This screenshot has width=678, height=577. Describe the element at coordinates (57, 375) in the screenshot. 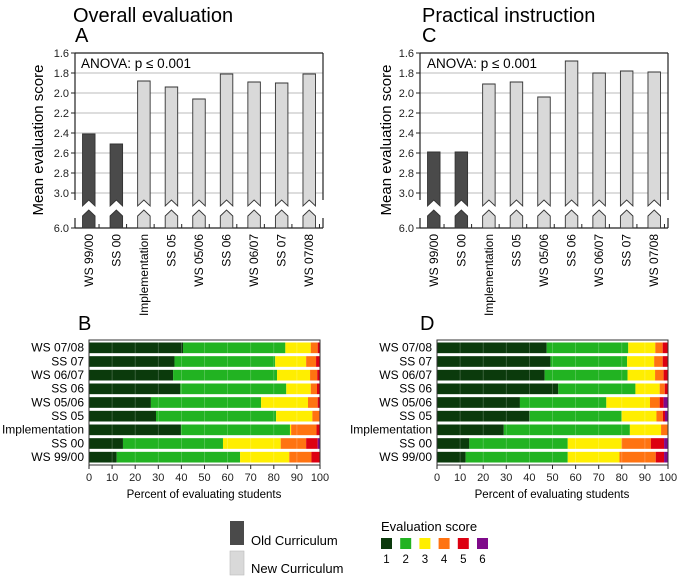

I see `row-label: WS 06/07` at that location.